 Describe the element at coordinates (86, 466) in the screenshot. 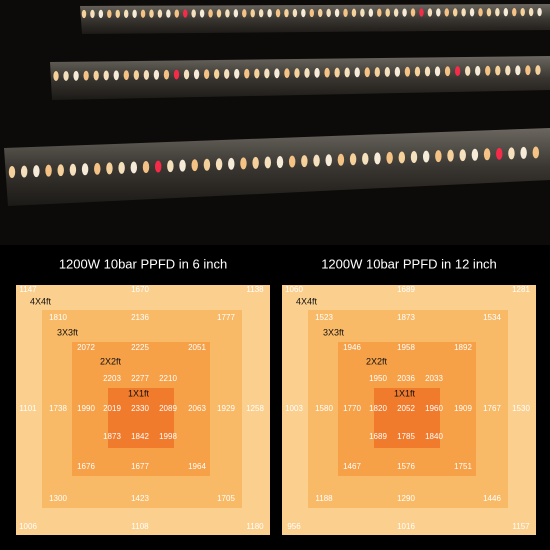

I see `ppfd-value: 1676` at that location.